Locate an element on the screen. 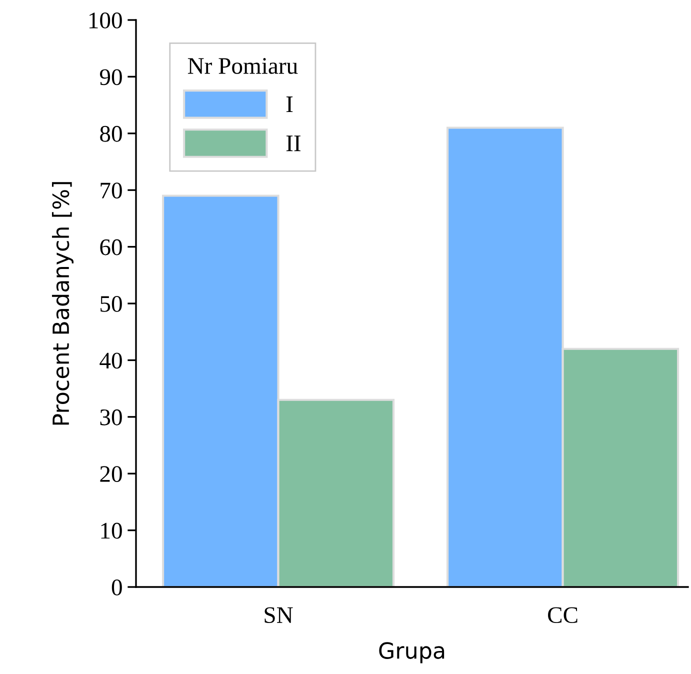  x-axis-title: Grupa is located at coordinates (411, 653).